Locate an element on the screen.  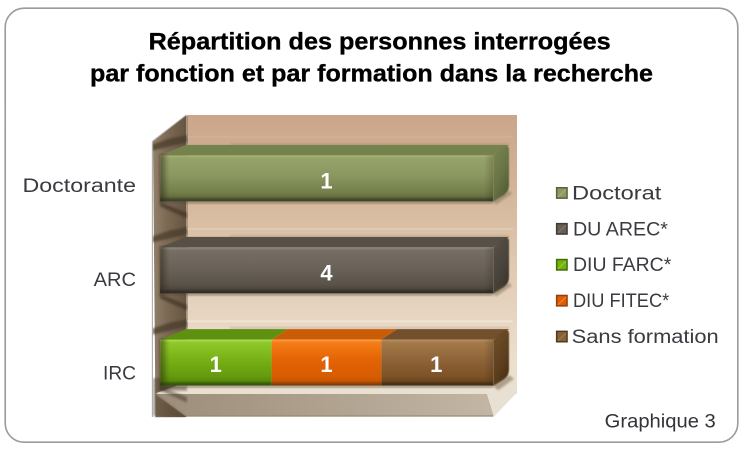
svg-text: Doctorante is located at coordinates (80, 186).